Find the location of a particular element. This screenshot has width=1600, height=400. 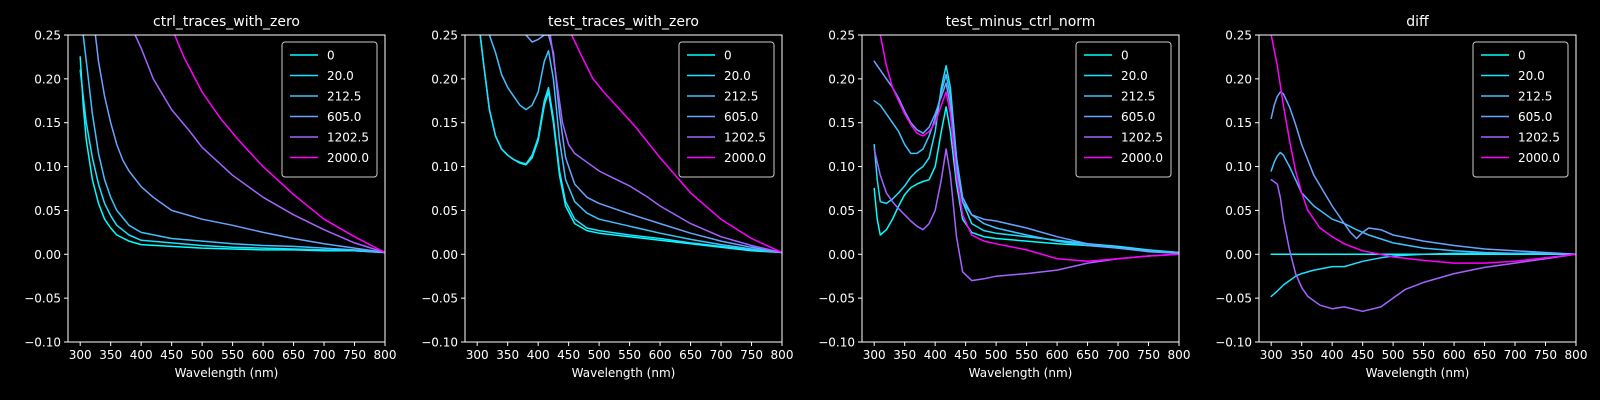

chart-title: ctrl_traces_with_zero is located at coordinates (226, 22).